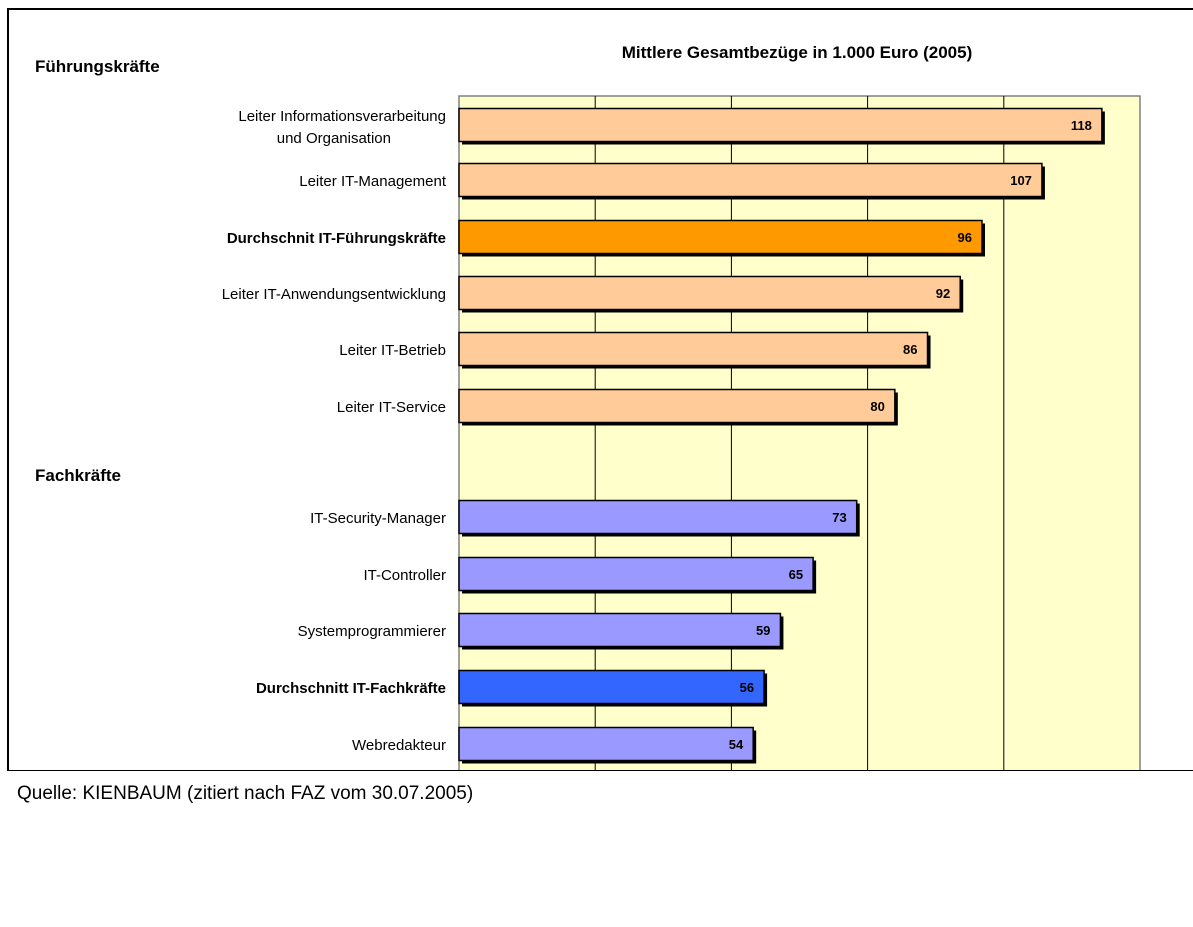  I want to click on bar-value-label: 86, so click(910, 349).